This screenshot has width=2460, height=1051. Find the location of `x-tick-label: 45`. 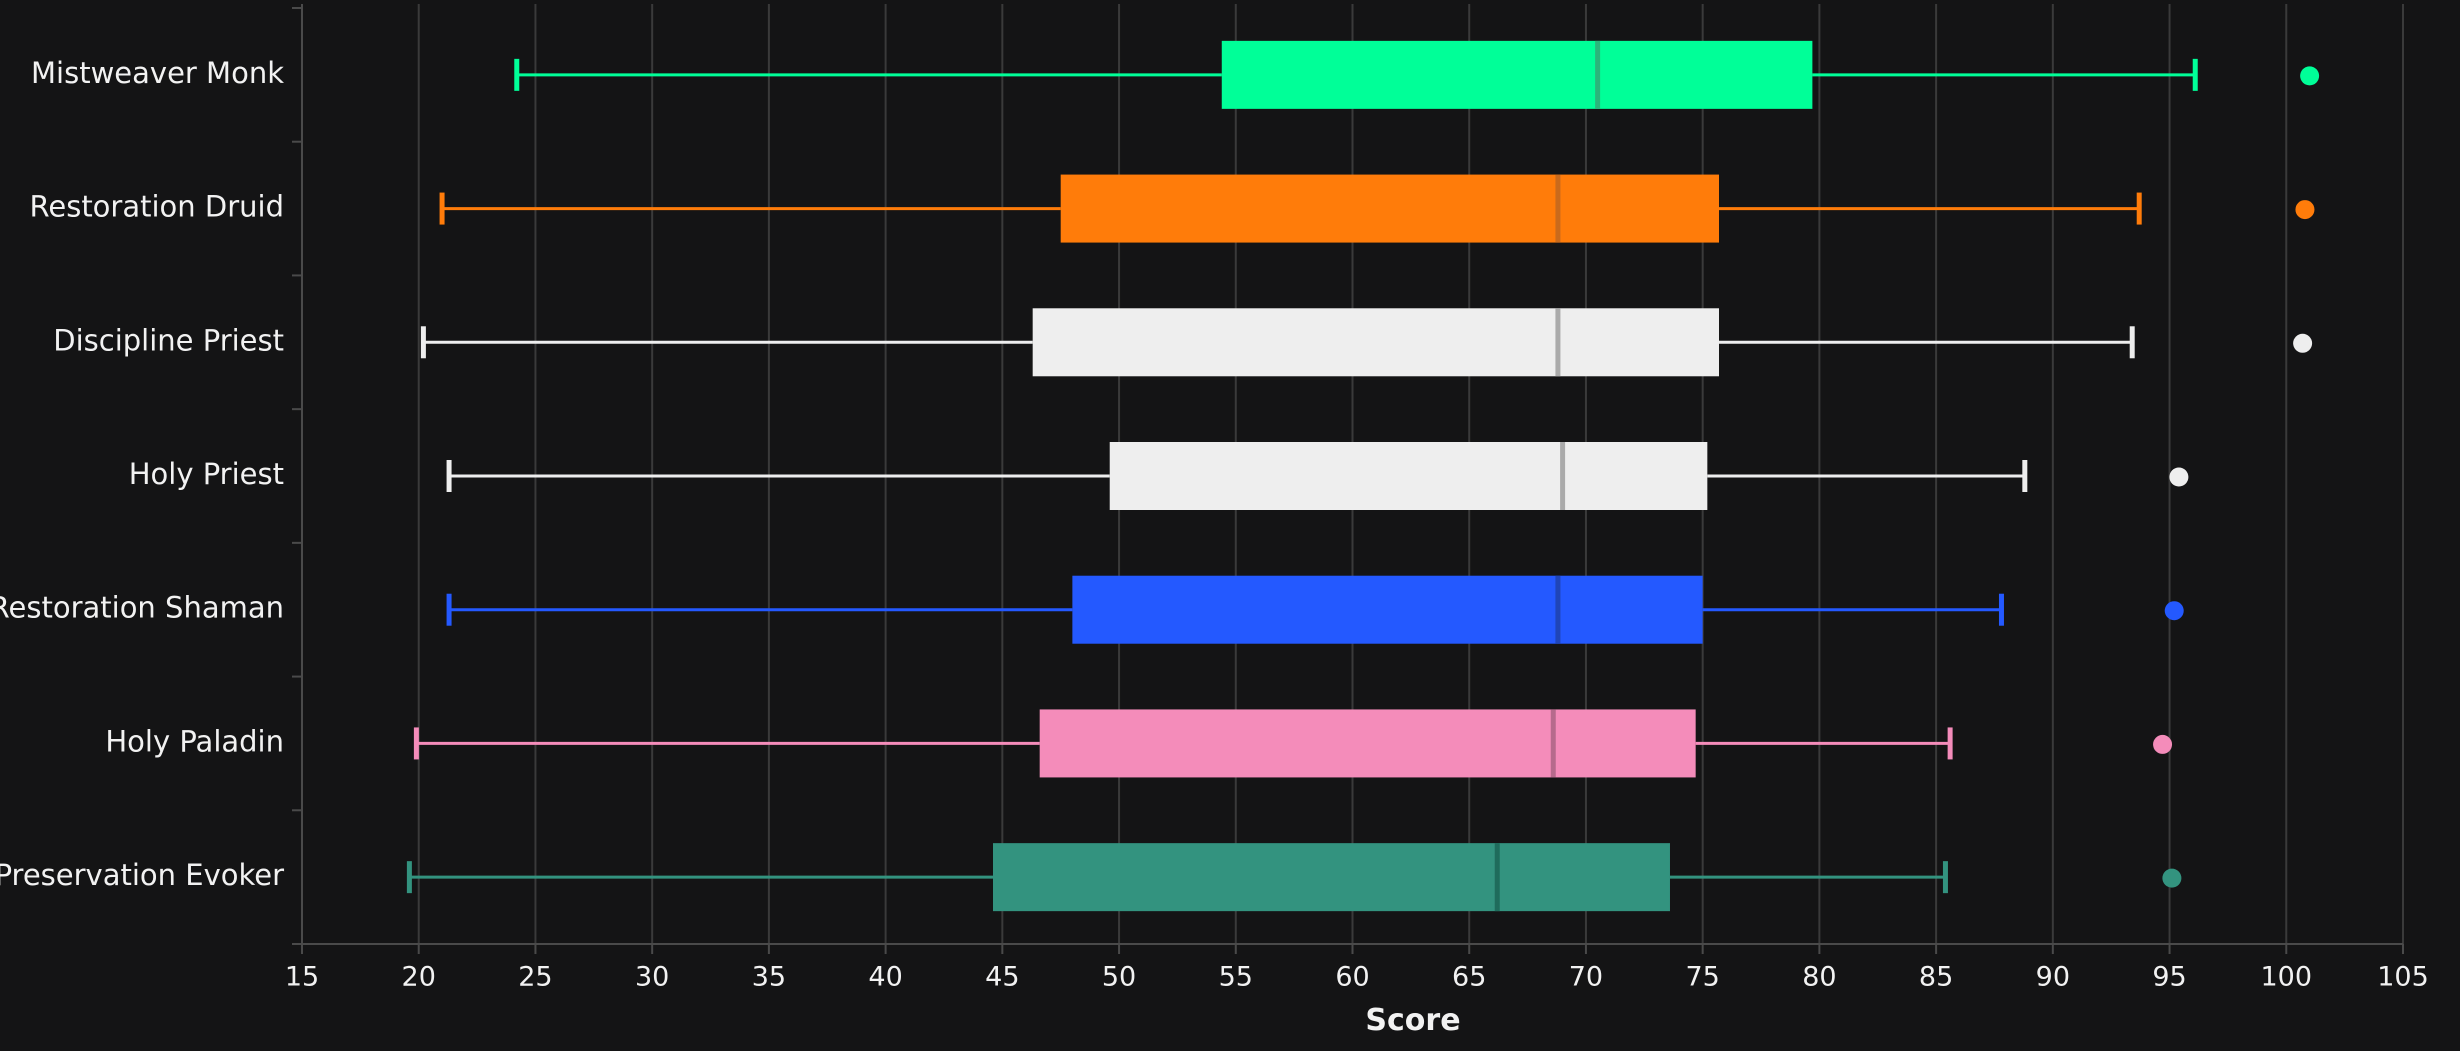

x-tick-label: 45 is located at coordinates (1002, 977).